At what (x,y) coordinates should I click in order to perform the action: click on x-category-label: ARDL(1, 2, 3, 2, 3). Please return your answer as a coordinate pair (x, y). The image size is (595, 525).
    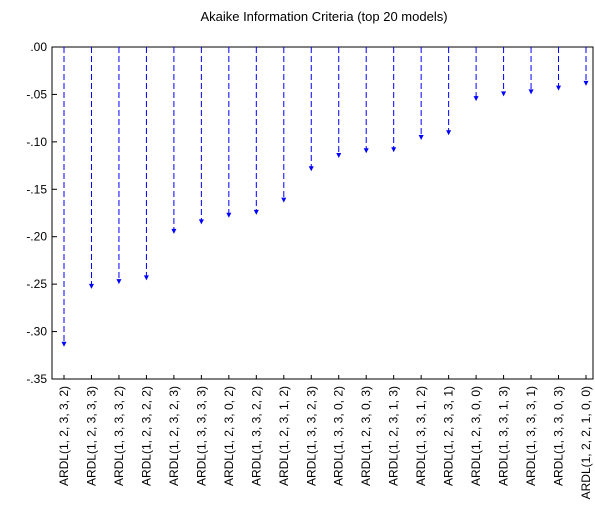
    Looking at the image, I should click on (174, 436).